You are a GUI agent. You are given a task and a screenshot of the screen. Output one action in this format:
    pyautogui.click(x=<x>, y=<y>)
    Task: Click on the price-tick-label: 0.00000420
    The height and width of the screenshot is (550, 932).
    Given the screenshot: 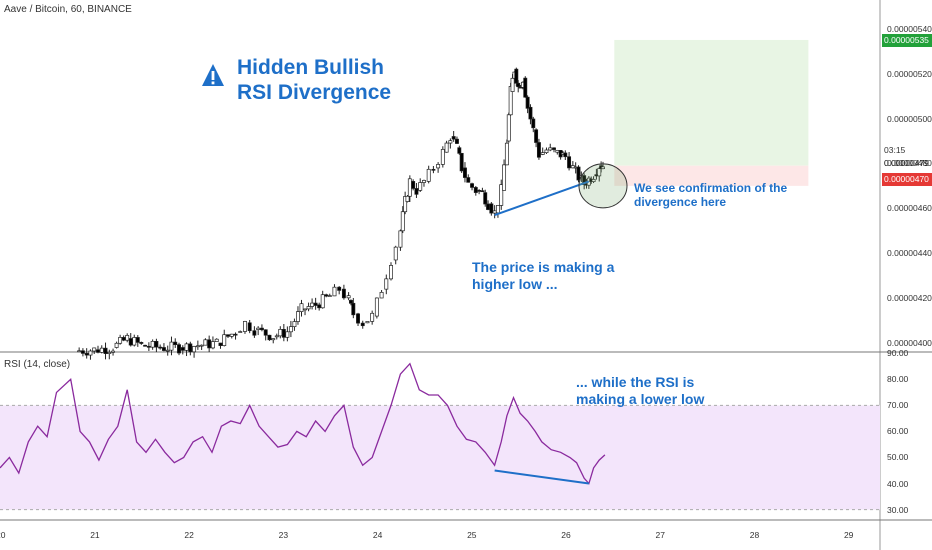 What is the action you would take?
    pyautogui.click(x=909, y=298)
    